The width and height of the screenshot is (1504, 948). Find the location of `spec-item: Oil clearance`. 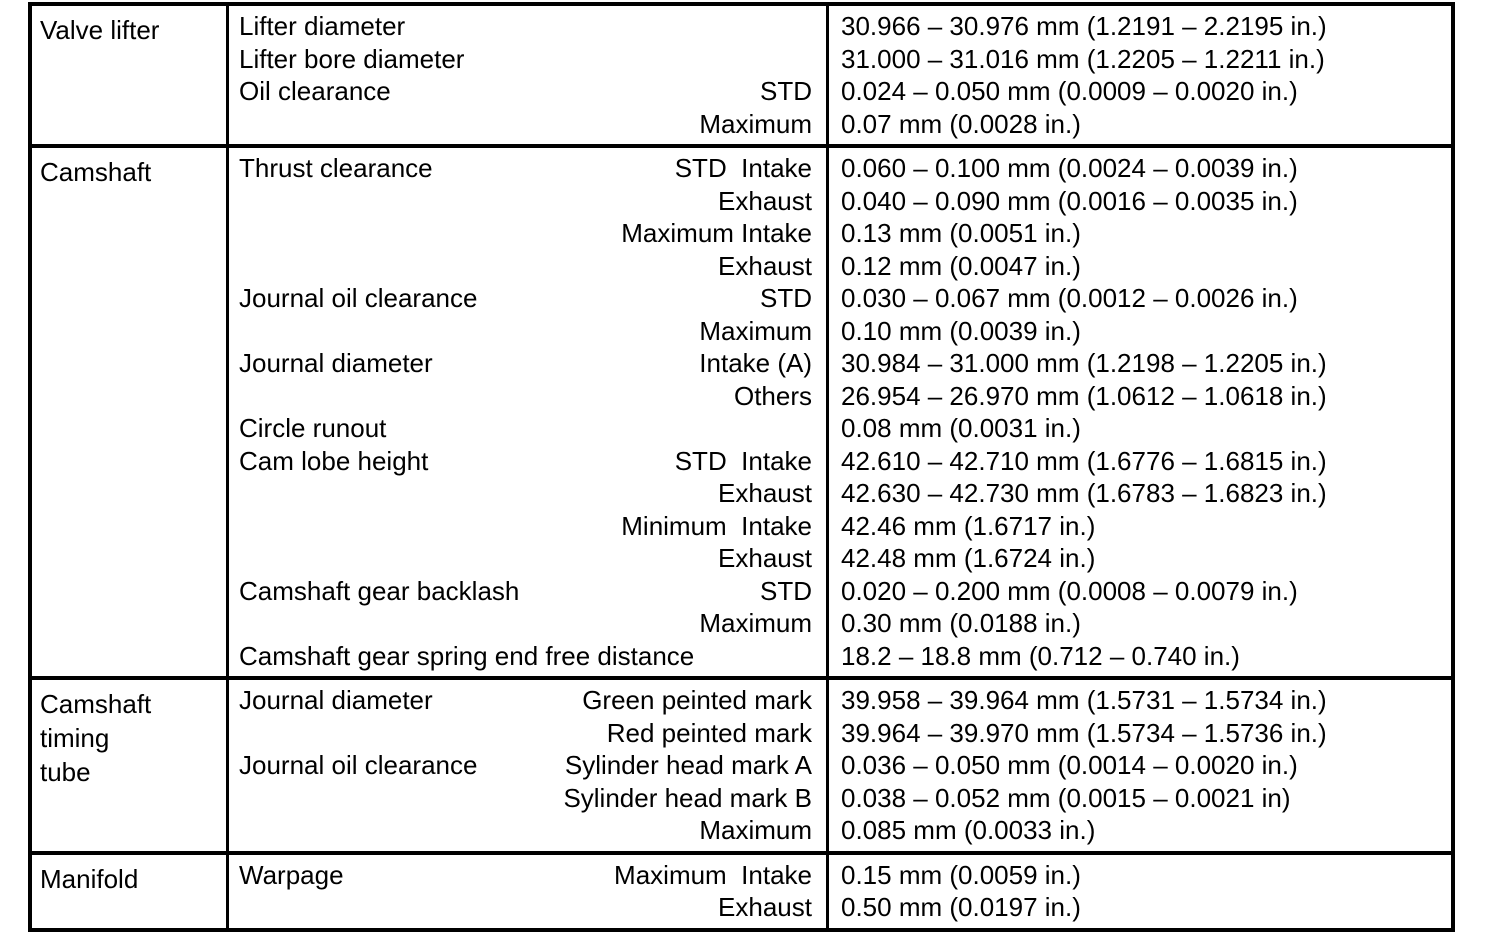

spec-item: Oil clearance is located at coordinates (315, 91).